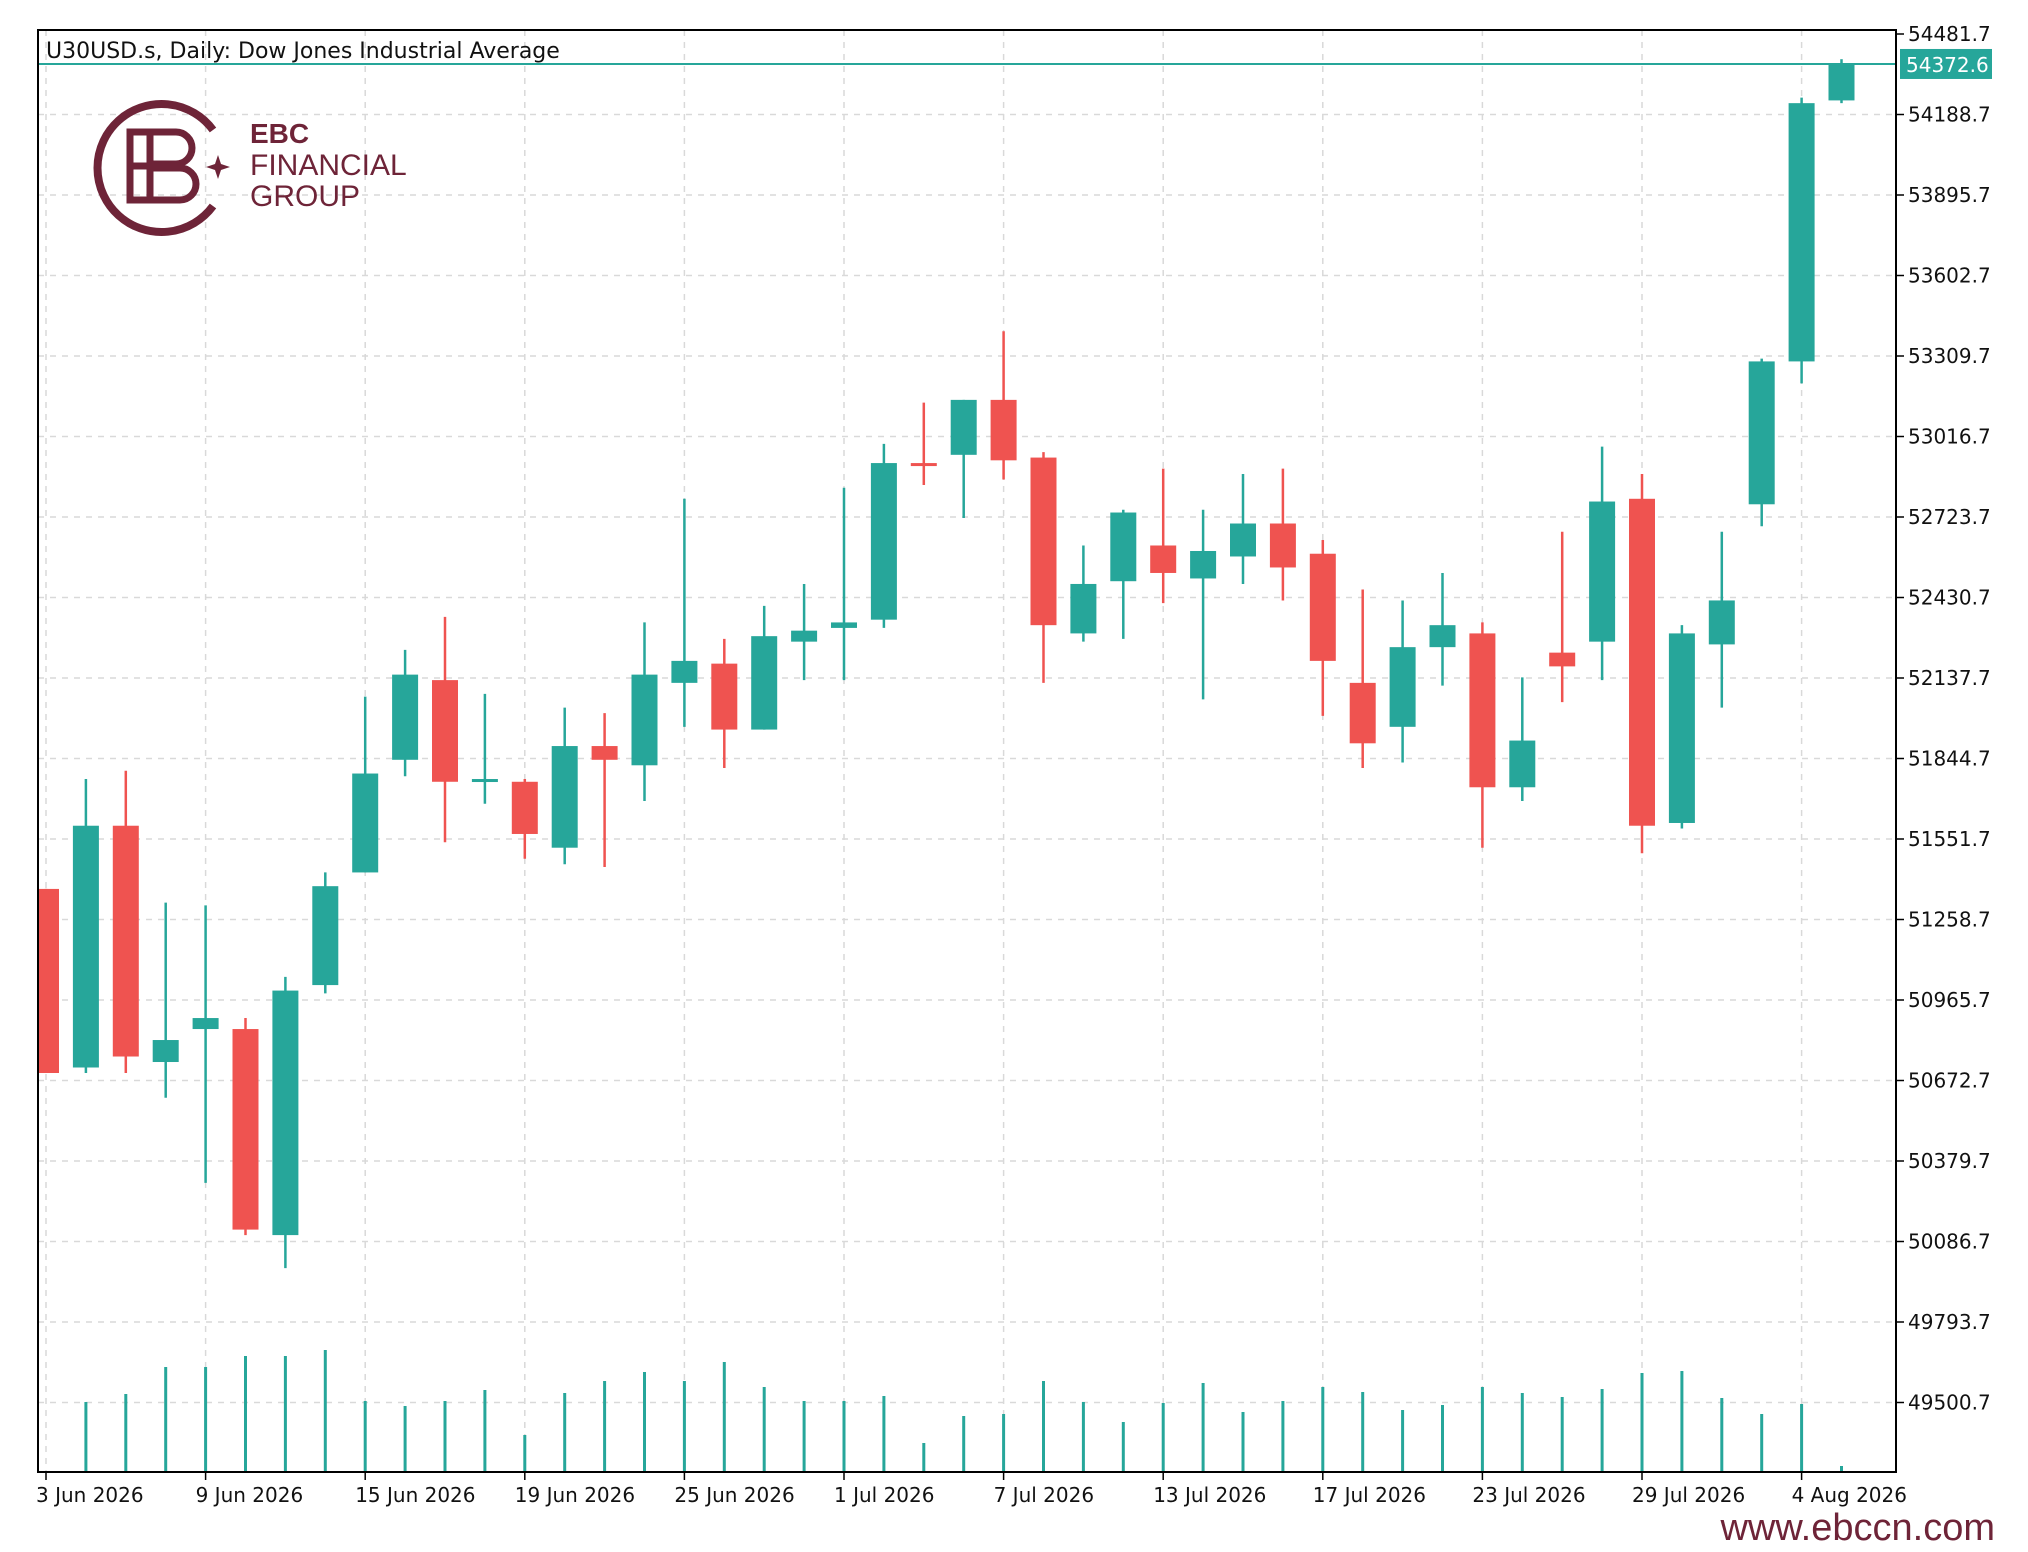 The height and width of the screenshot is (1552, 2028). What do you see at coordinates (575, 1495) in the screenshot?
I see `x-tick-label: 19 Jun 2026` at bounding box center [575, 1495].